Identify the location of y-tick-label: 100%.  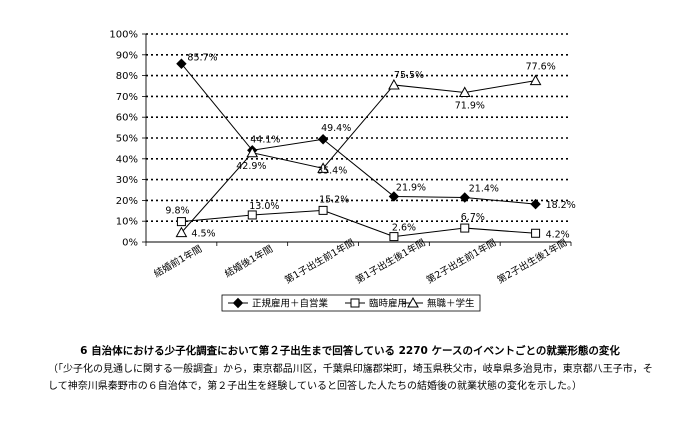
(123, 35).